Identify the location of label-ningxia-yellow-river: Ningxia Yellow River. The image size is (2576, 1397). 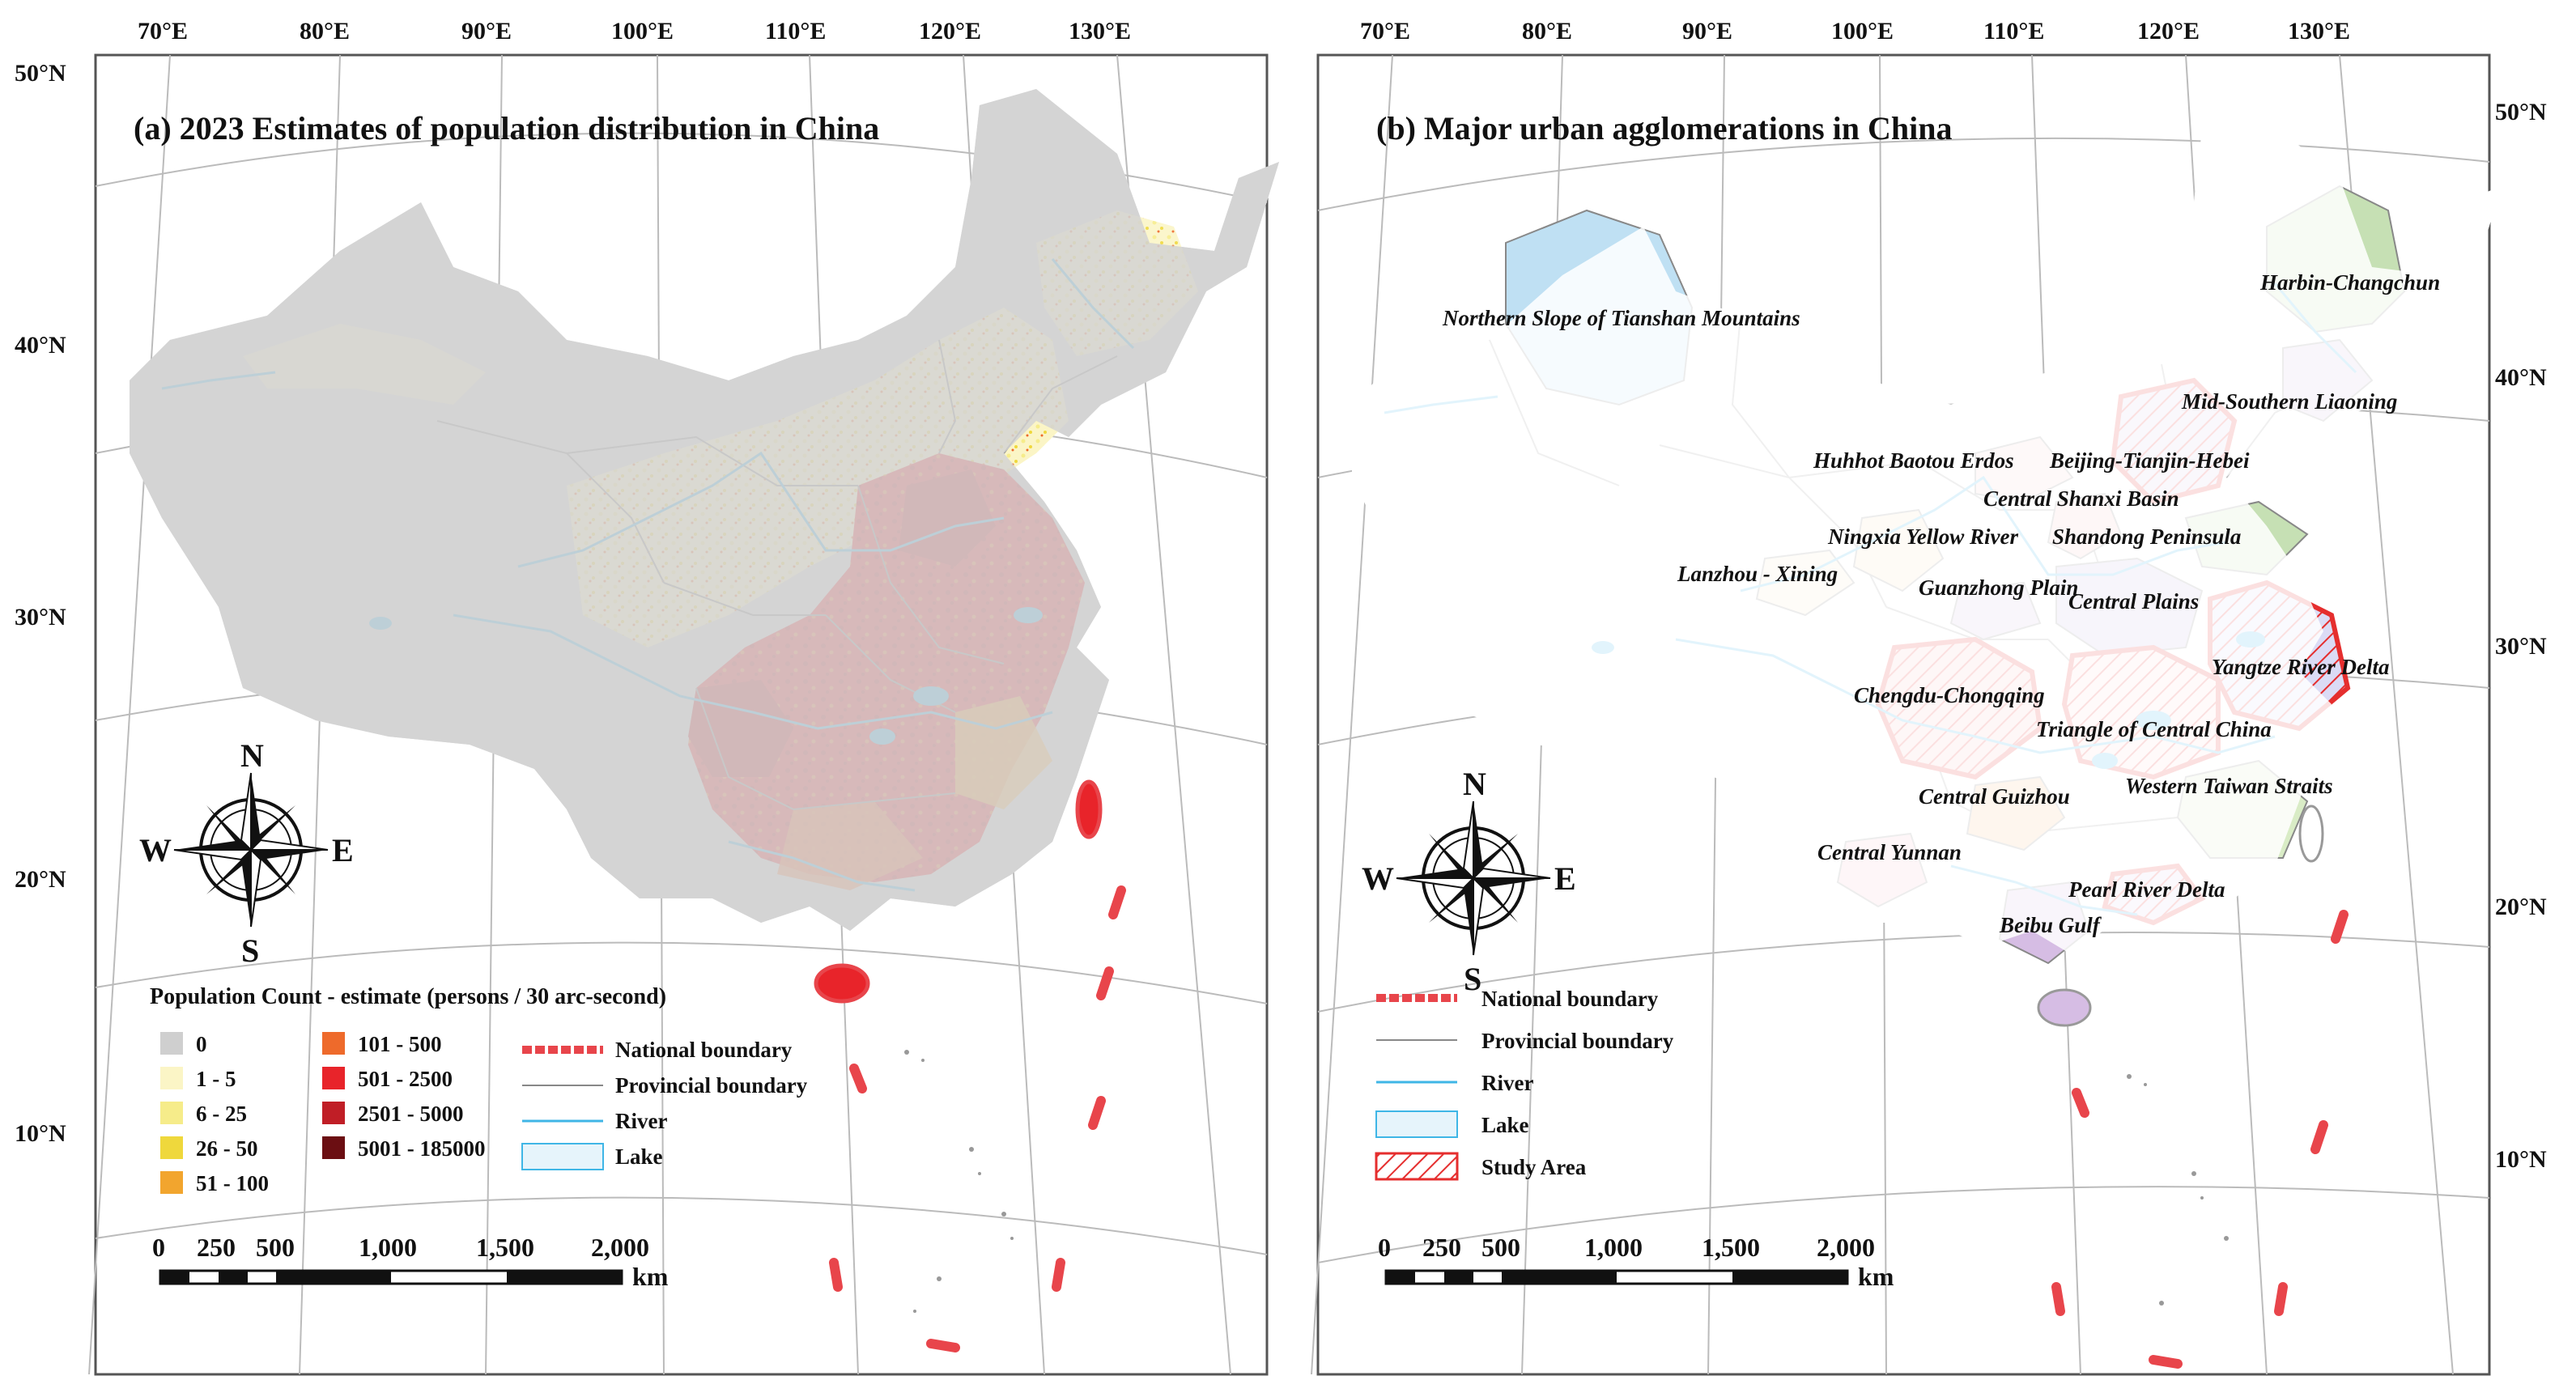
(1923, 537).